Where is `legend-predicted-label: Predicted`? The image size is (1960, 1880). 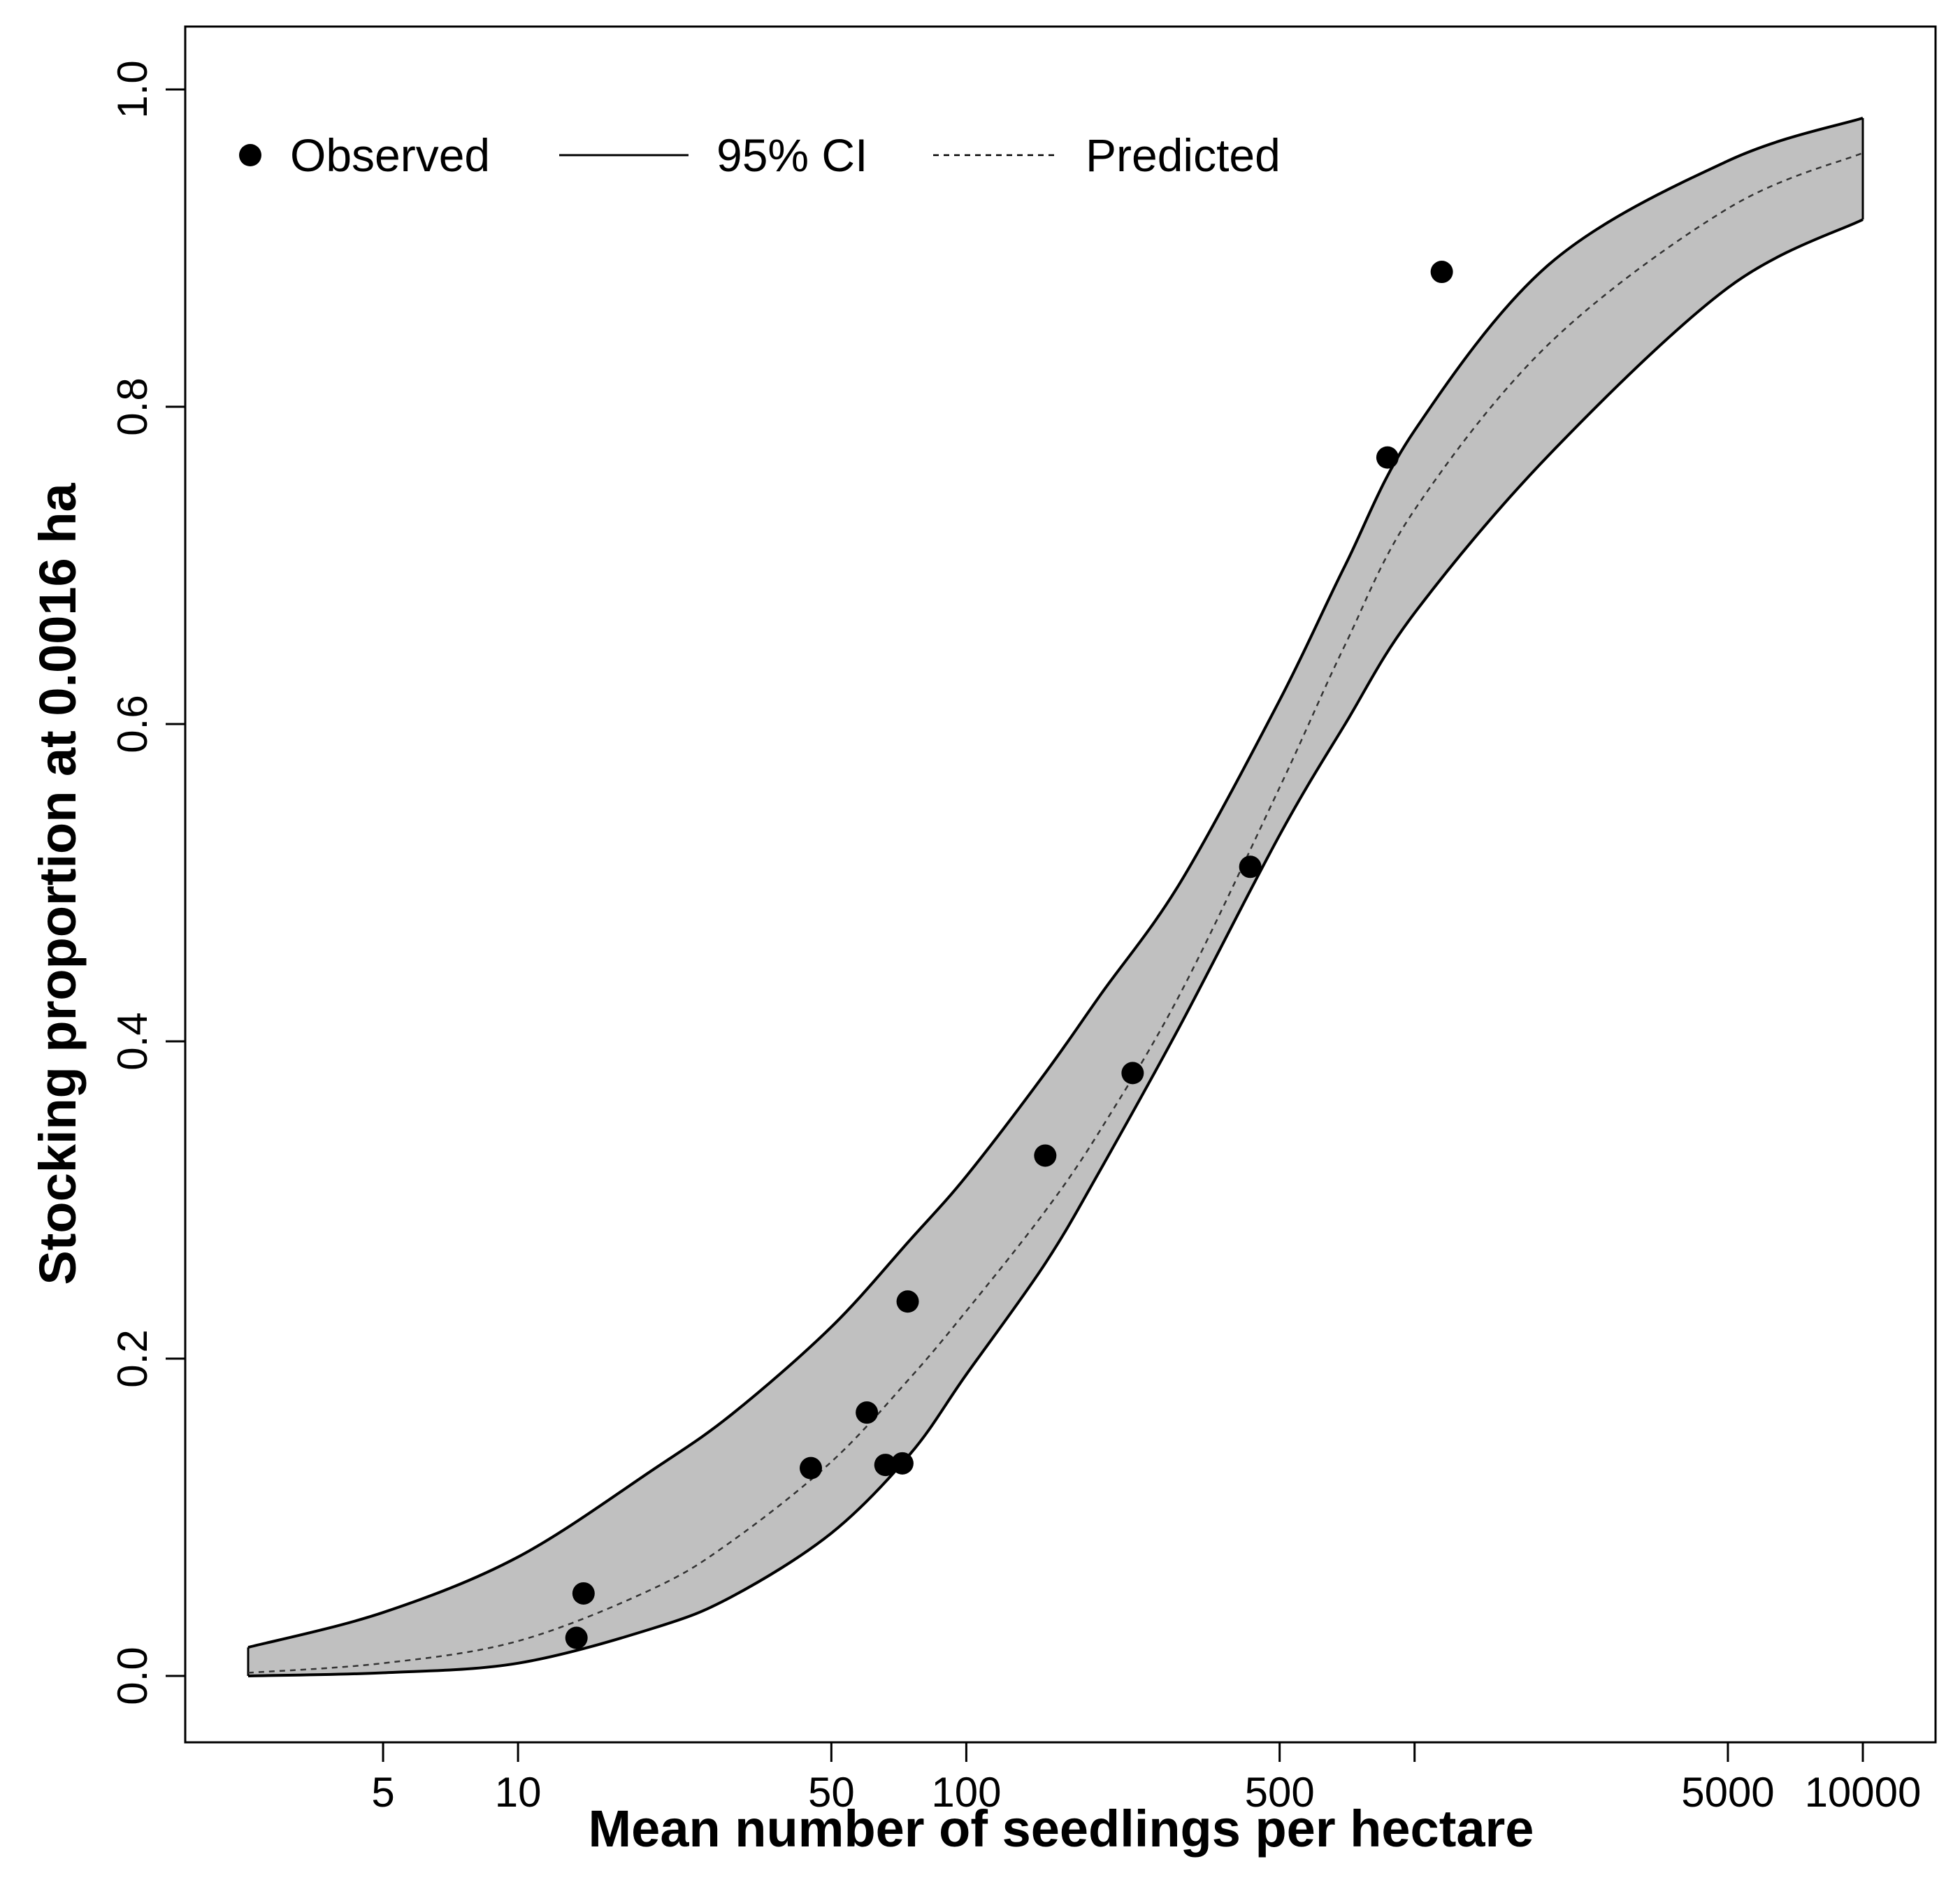
legend-predicted-label: Predicted is located at coordinates (1183, 155).